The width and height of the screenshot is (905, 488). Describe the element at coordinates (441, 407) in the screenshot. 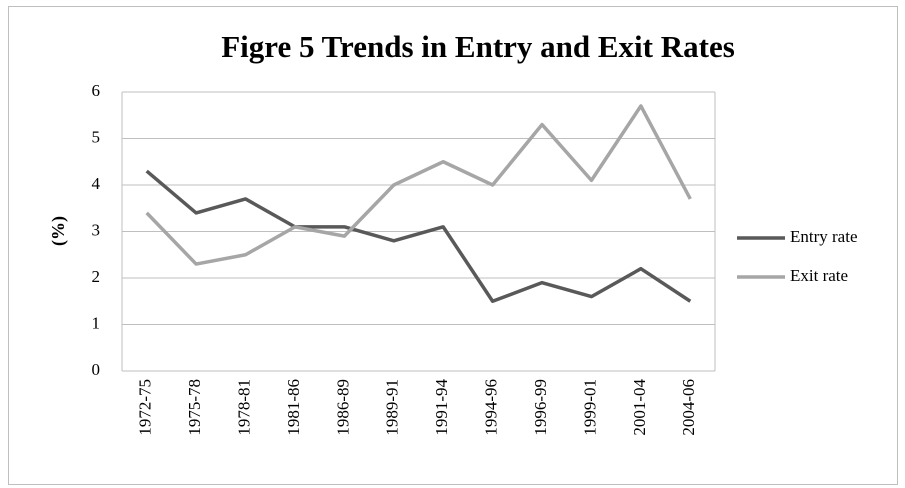

I see `x-tick-label: 1991-94` at that location.